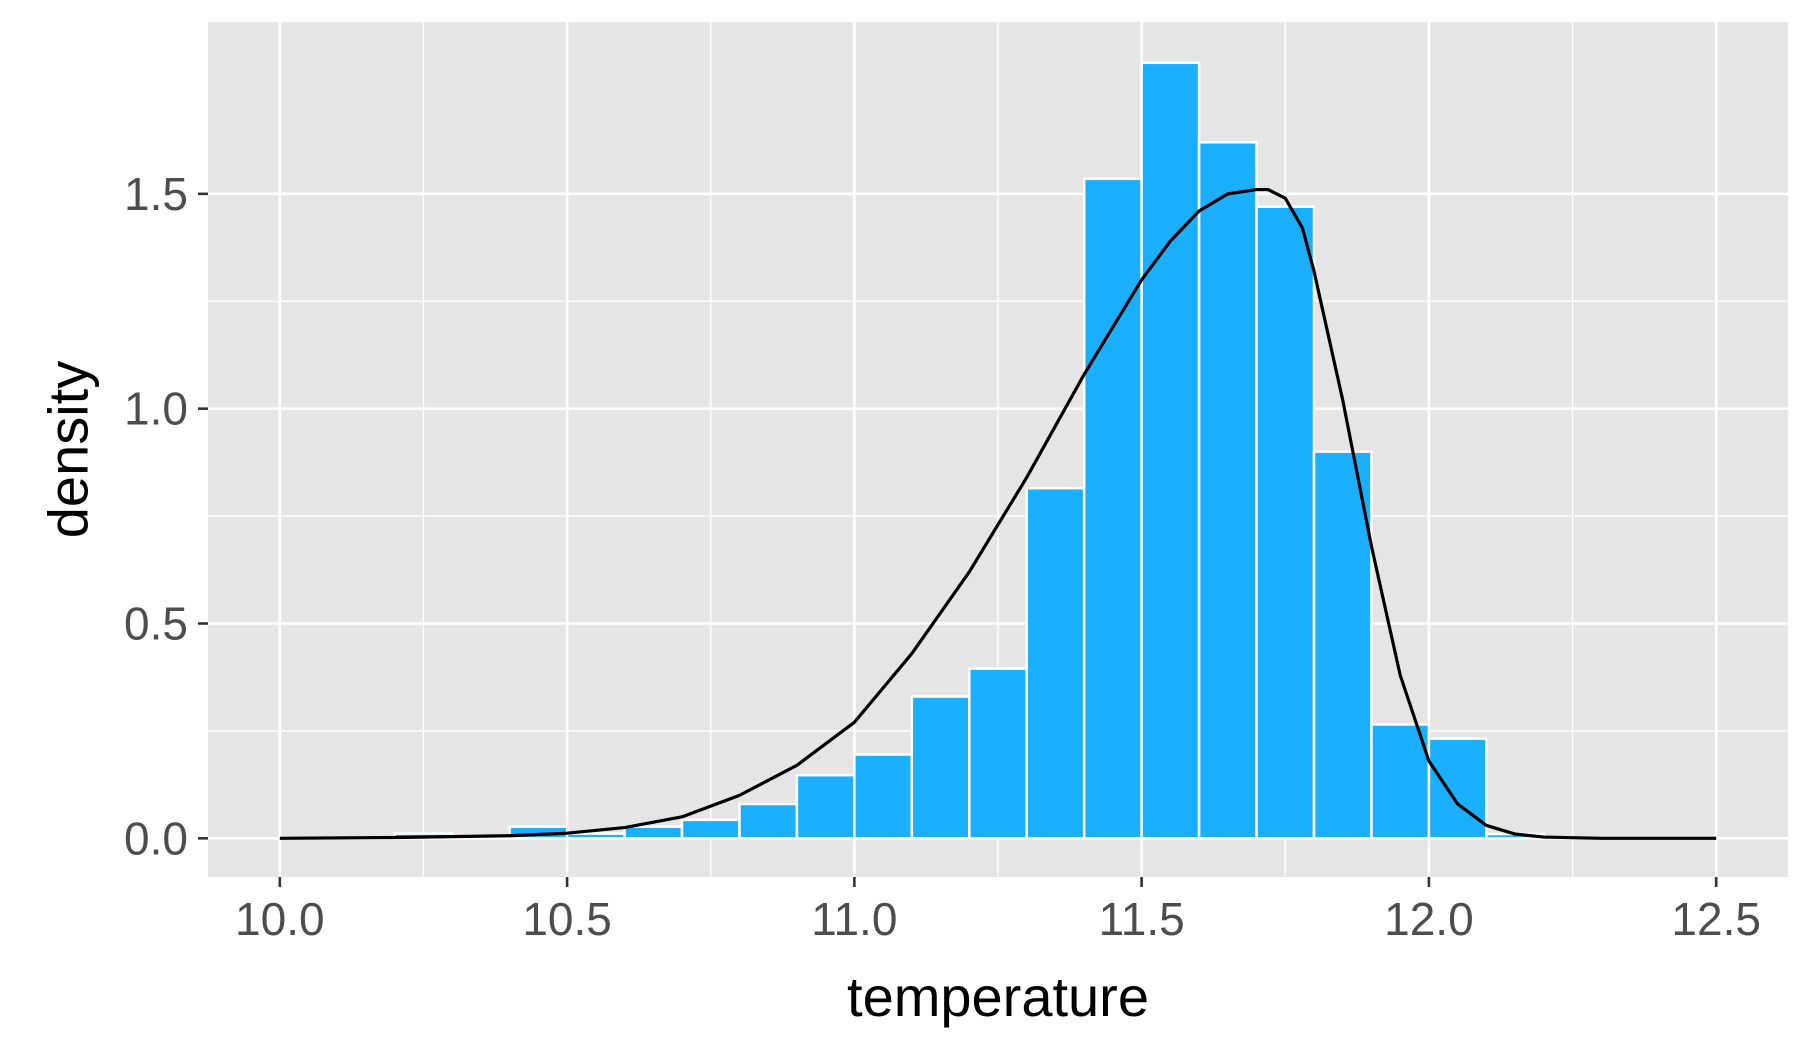 This screenshot has width=1800, height=1050. What do you see at coordinates (280, 919) in the screenshot?
I see `x-tick-label: 10.0` at bounding box center [280, 919].